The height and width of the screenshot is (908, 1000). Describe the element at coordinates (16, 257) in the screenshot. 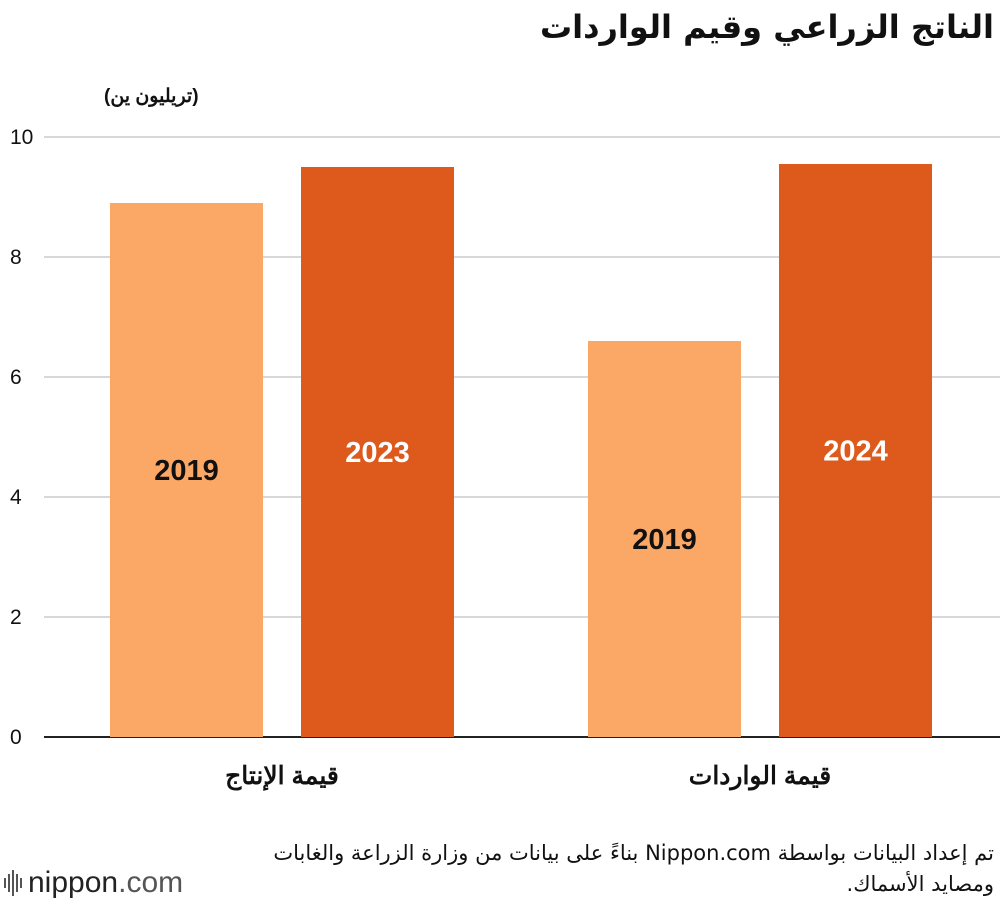

I see `y-tick-label: 8` at that location.